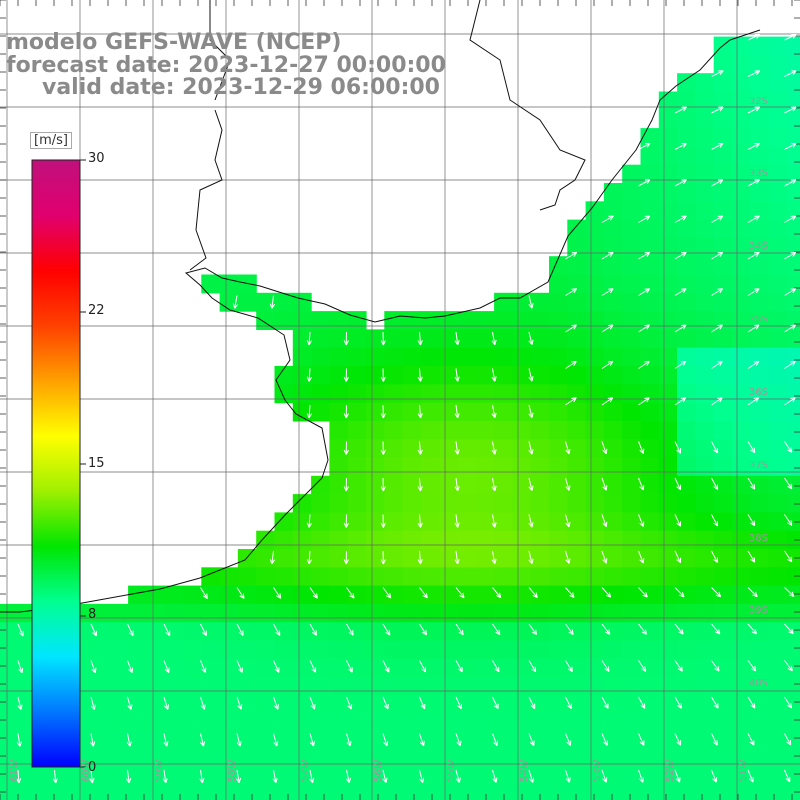 This screenshot has width=800, height=800. I want to click on colorbar-tick-22: 22, so click(96, 310).